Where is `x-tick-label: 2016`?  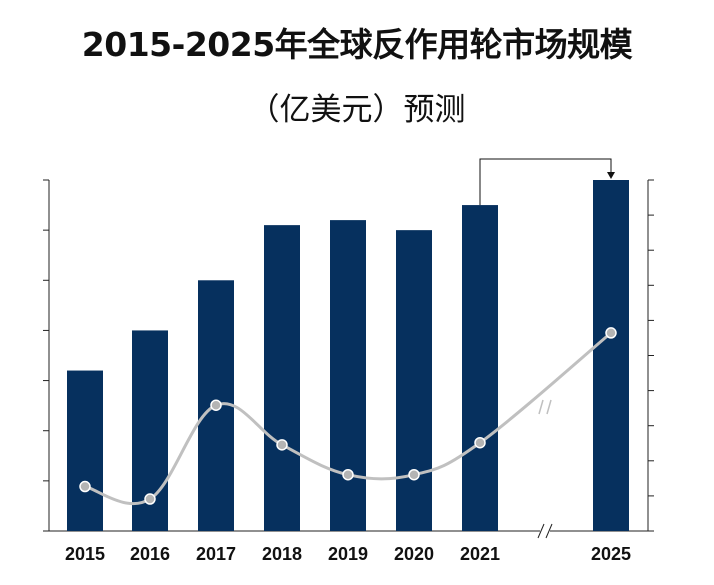
x-tick-label: 2016 is located at coordinates (150, 554).